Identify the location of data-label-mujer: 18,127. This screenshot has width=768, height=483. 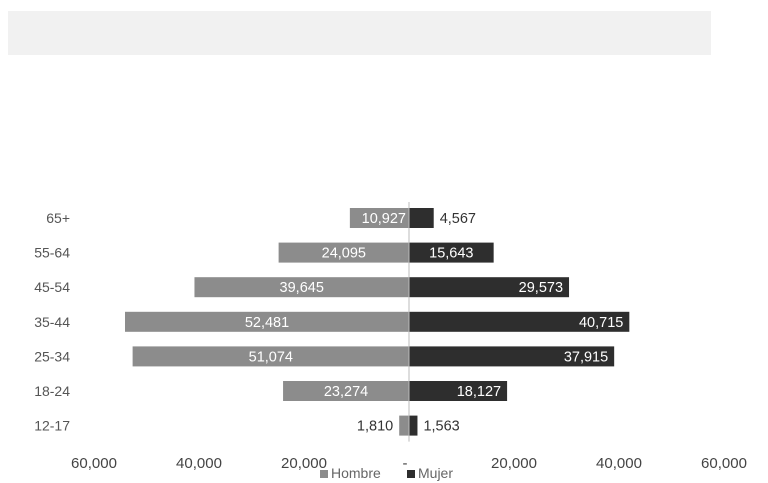
(479, 392).